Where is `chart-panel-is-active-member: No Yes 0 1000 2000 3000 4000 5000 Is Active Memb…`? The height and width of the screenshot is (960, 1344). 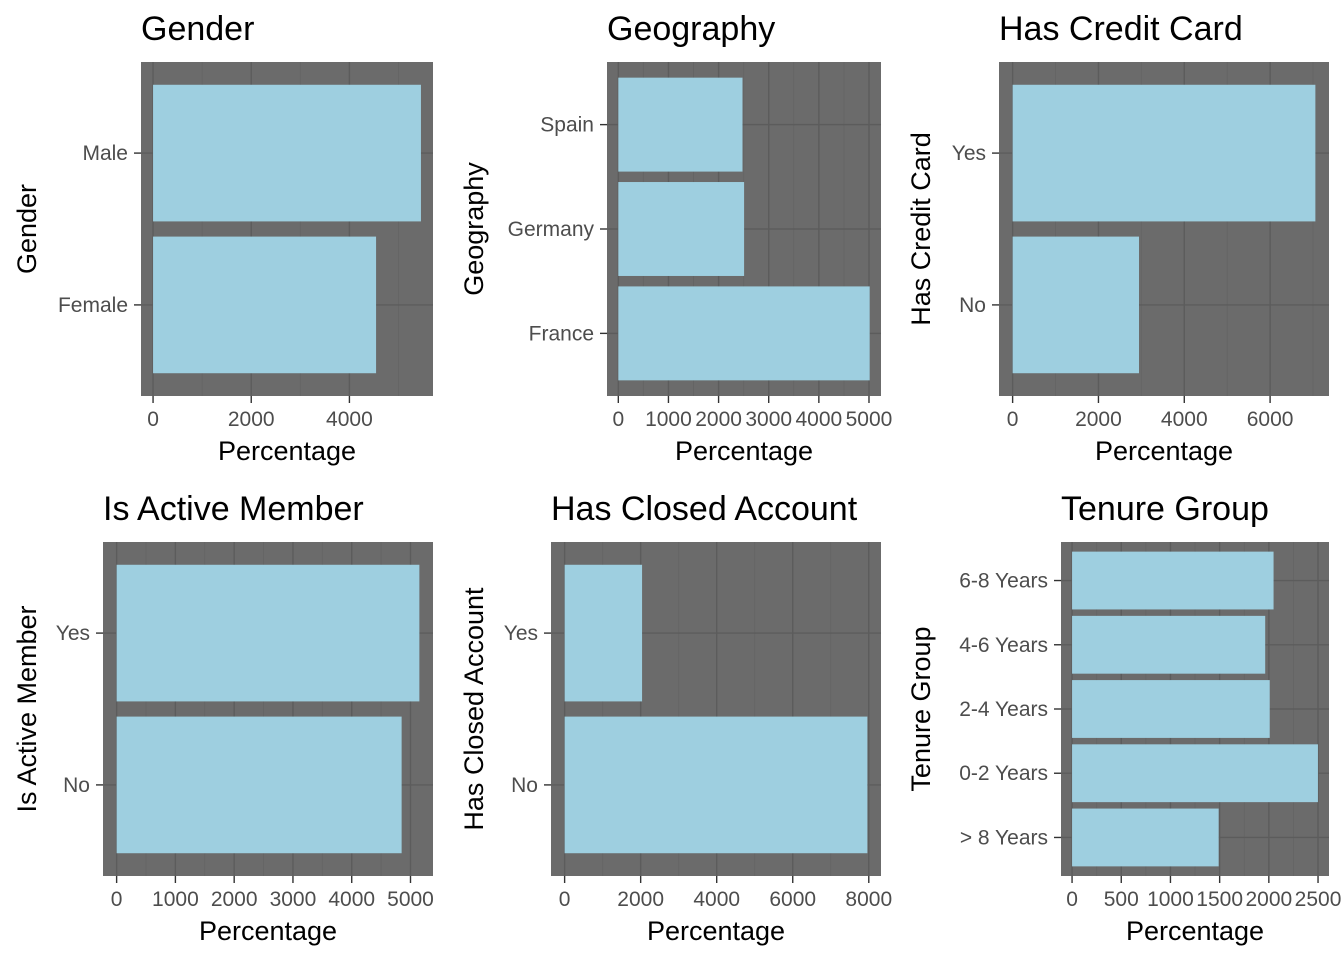
chart-panel-is-active-member: No Yes 0 1000 2000 3000 4000 5000 Is Active Memb… is located at coordinates (223, 718).